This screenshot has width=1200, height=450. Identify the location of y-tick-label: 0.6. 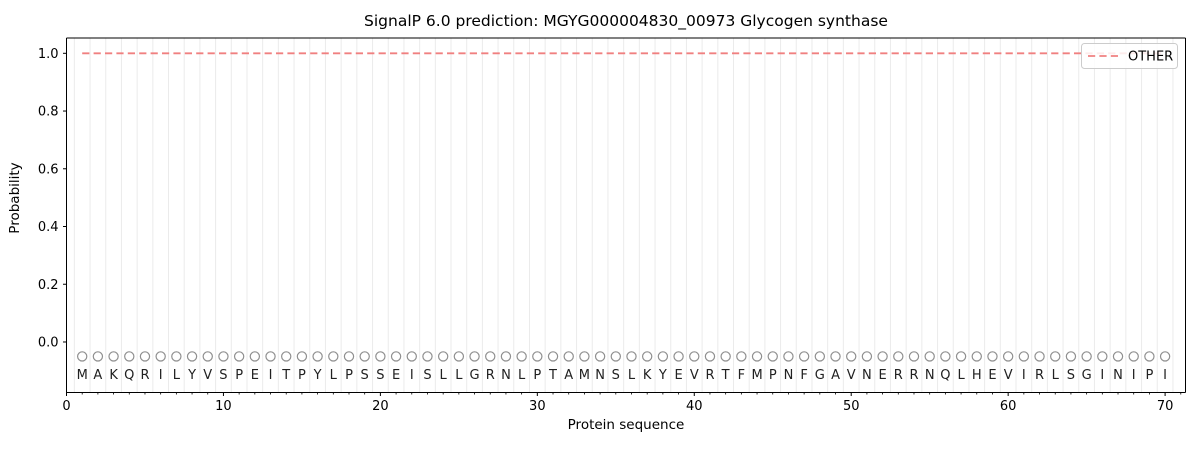
(48, 169).